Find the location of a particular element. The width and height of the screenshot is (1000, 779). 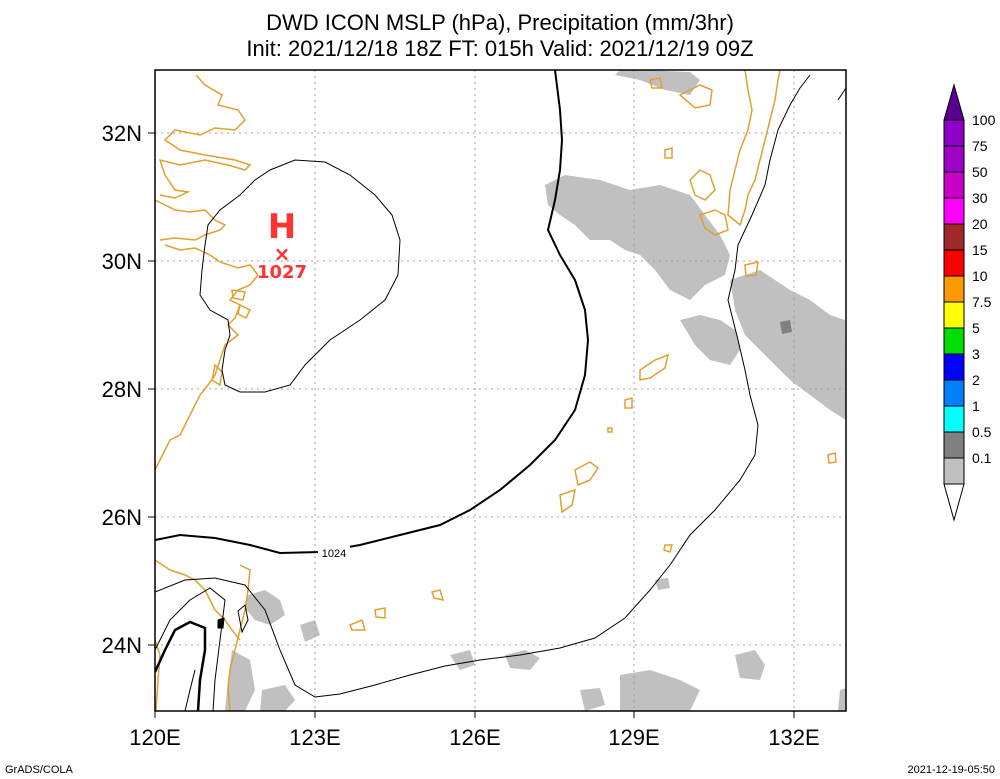

x-tick-129e: 129E is located at coordinates (633, 737).